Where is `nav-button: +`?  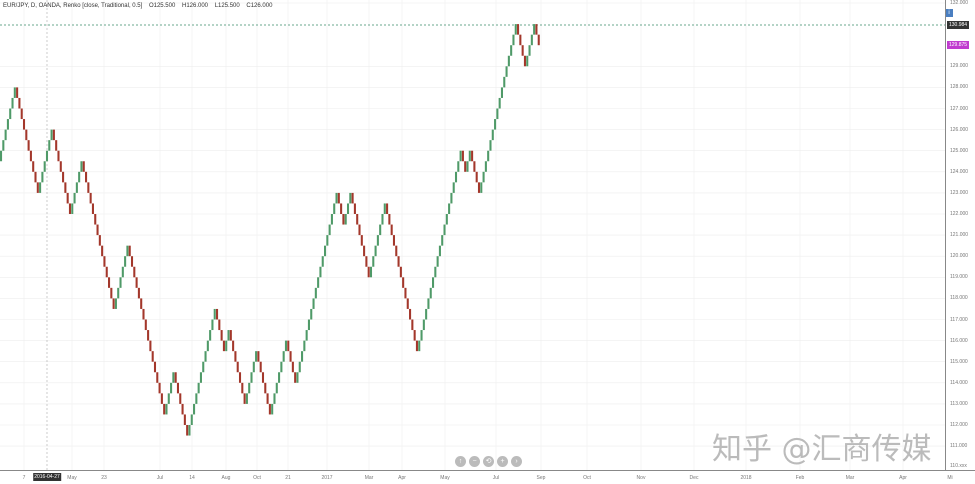
nav-button: + is located at coordinates (502, 461).